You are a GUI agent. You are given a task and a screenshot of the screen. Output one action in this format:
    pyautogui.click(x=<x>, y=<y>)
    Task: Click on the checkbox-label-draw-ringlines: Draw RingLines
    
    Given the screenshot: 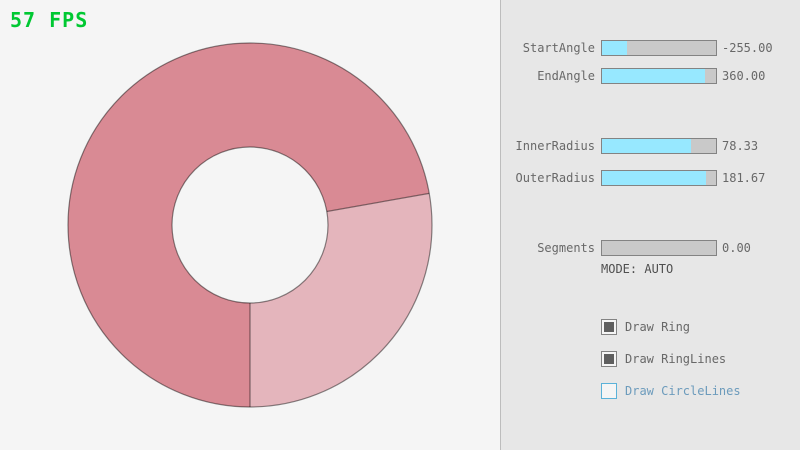 What is the action you would take?
    pyautogui.click(x=676, y=359)
    